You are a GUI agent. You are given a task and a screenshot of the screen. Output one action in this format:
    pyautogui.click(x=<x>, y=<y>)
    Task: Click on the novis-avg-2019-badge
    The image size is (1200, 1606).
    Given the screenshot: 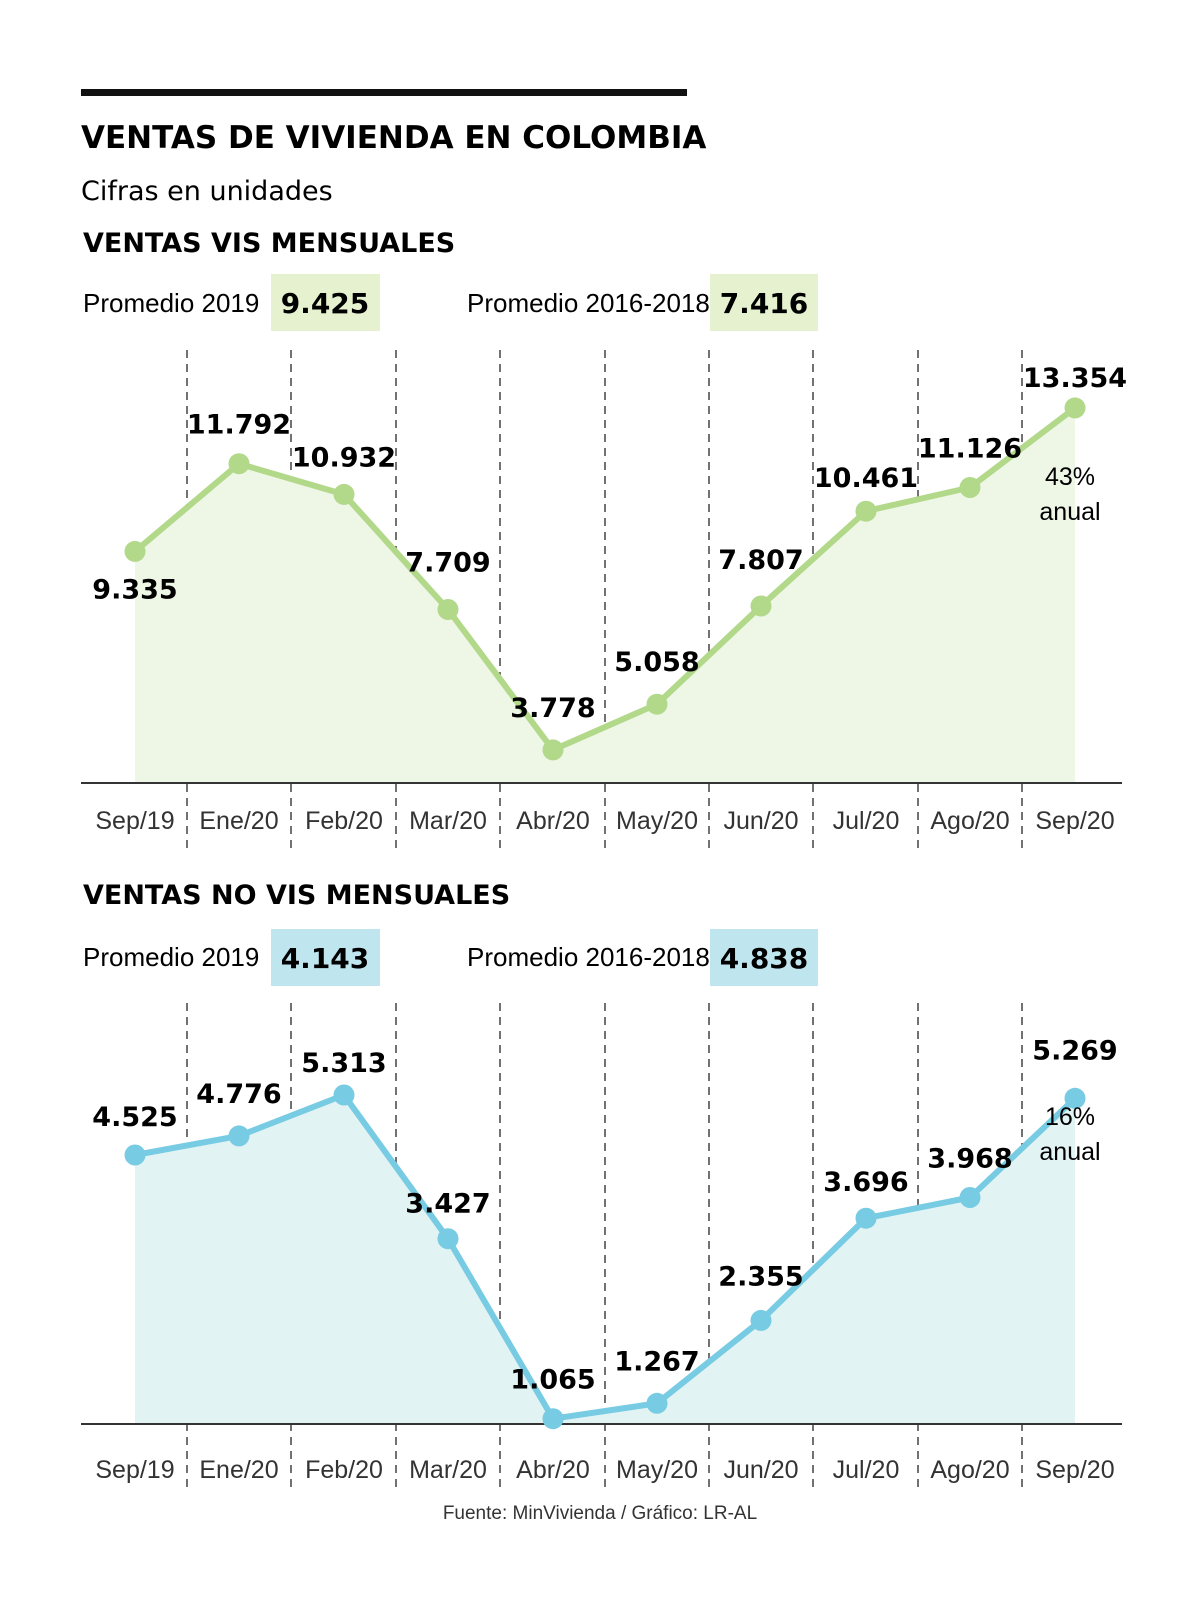 What is the action you would take?
    pyautogui.click(x=325, y=957)
    